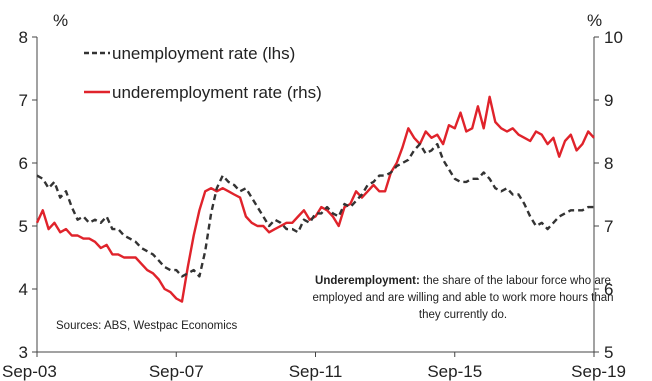 This screenshot has height=381, width=652. Describe the element at coordinates (23, 37) in the screenshot. I see `left-y-tick-label: 8` at that location.